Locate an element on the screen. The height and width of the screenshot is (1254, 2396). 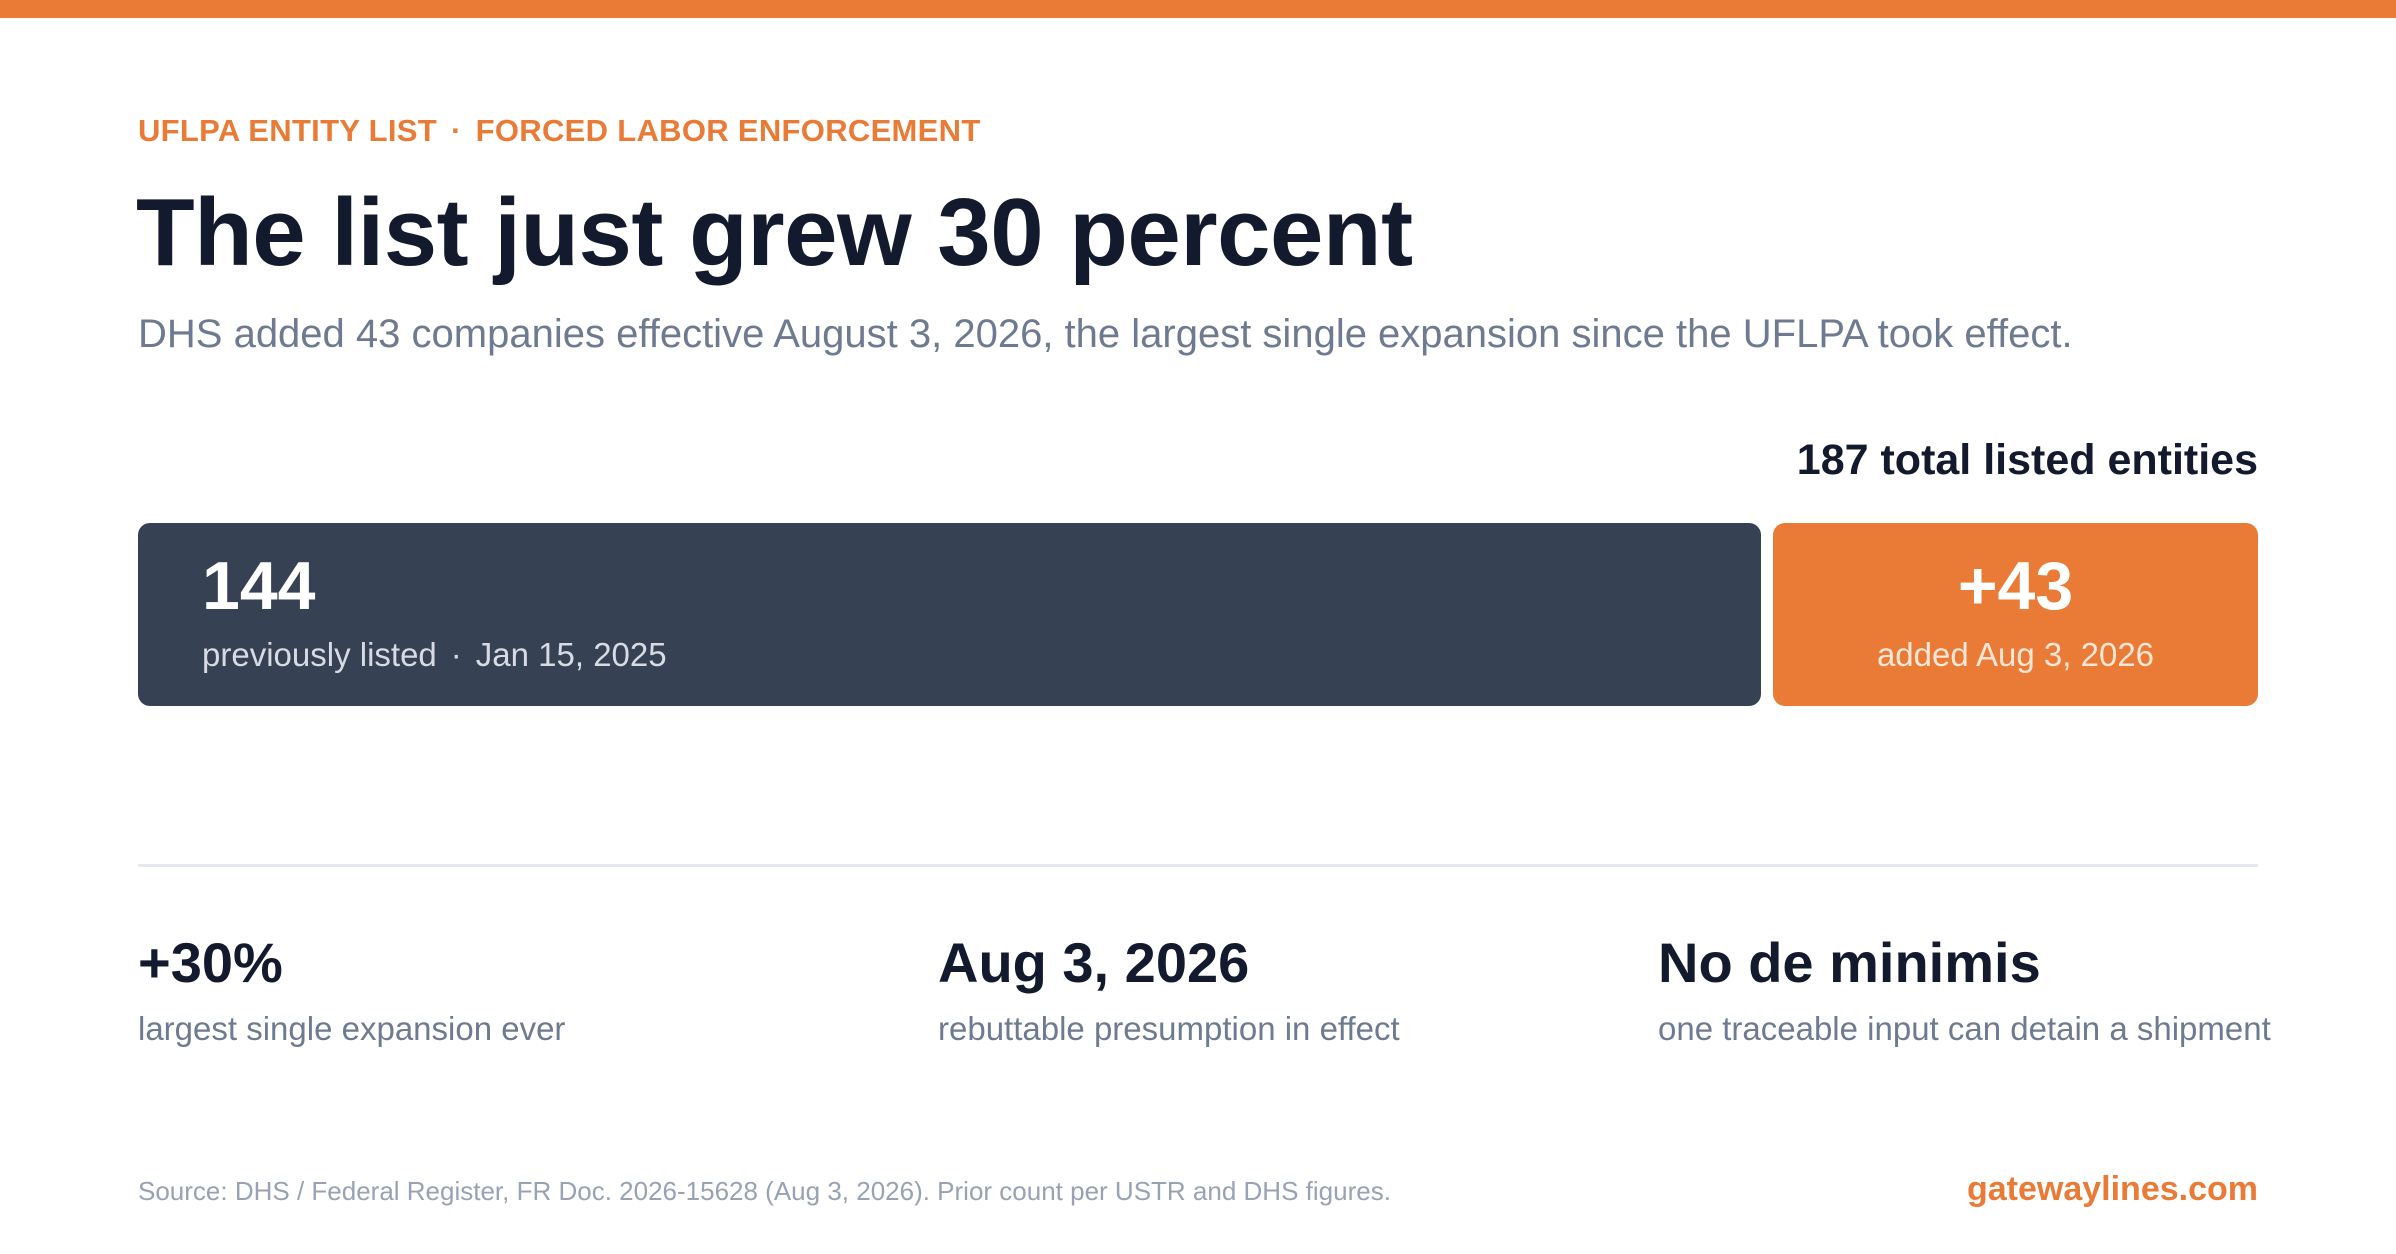
stat-expansion: +30% largest single expansion ever is located at coordinates (351, 988).